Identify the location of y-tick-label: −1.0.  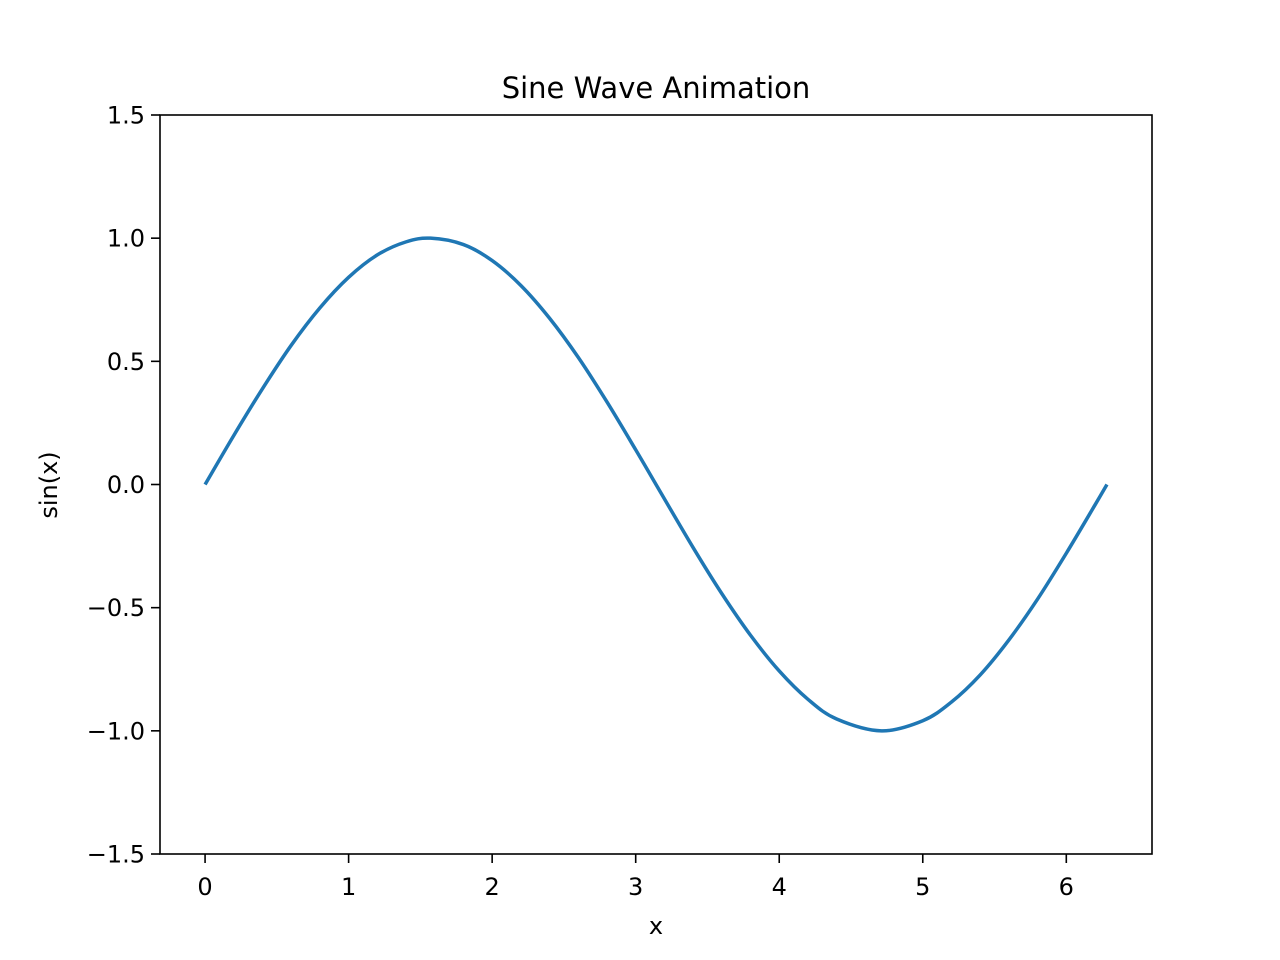
(116, 731).